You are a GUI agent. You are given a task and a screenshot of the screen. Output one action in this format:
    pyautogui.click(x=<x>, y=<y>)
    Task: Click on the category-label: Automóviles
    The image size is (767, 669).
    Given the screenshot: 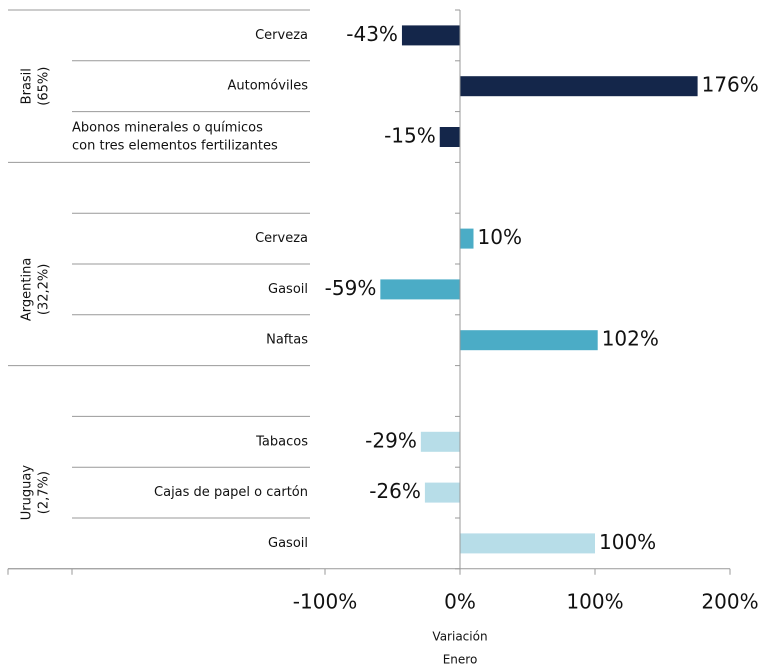 What is the action you would take?
    pyautogui.click(x=268, y=86)
    